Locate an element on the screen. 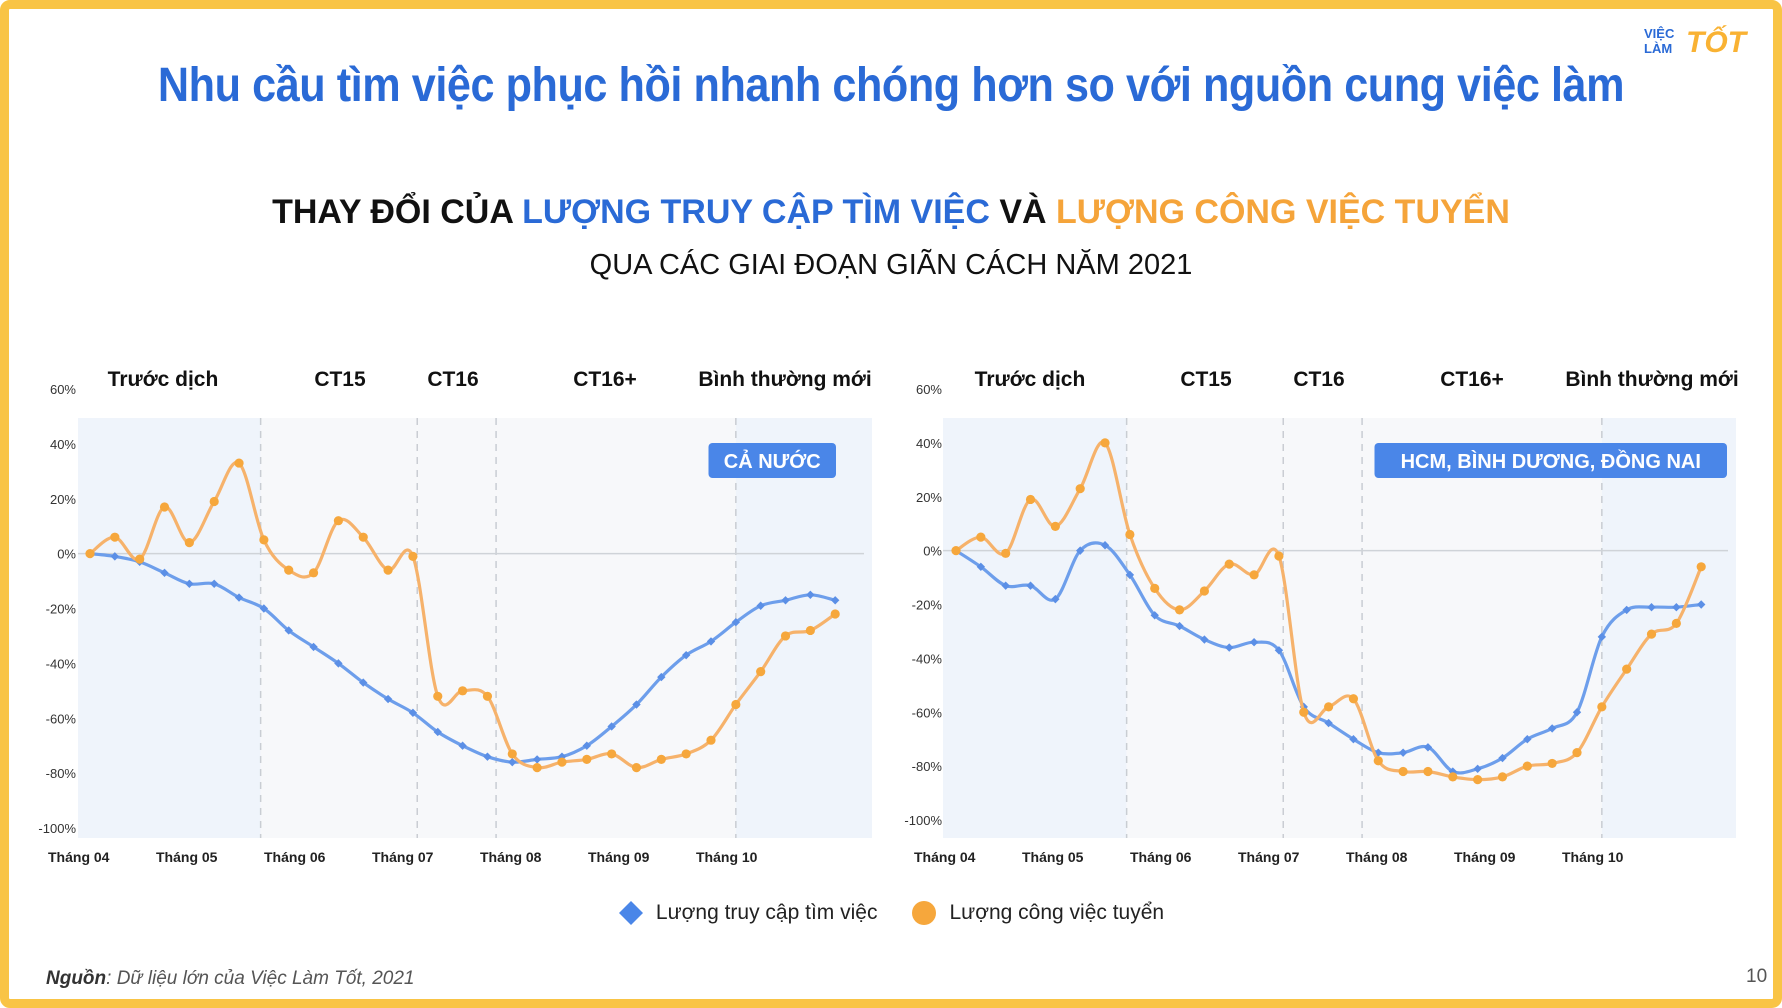 The width and height of the screenshot is (1782, 1008). x-tick-label: Tháng 04 is located at coordinates (79, 857).